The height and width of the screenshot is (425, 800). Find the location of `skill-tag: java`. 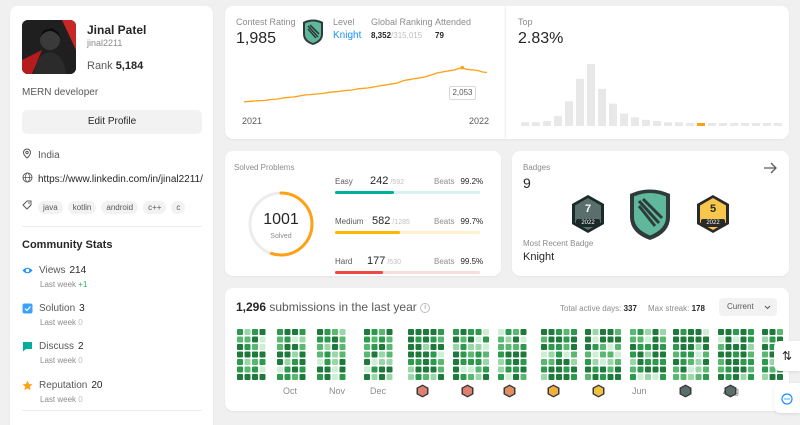

skill-tag: java is located at coordinates (50, 207).